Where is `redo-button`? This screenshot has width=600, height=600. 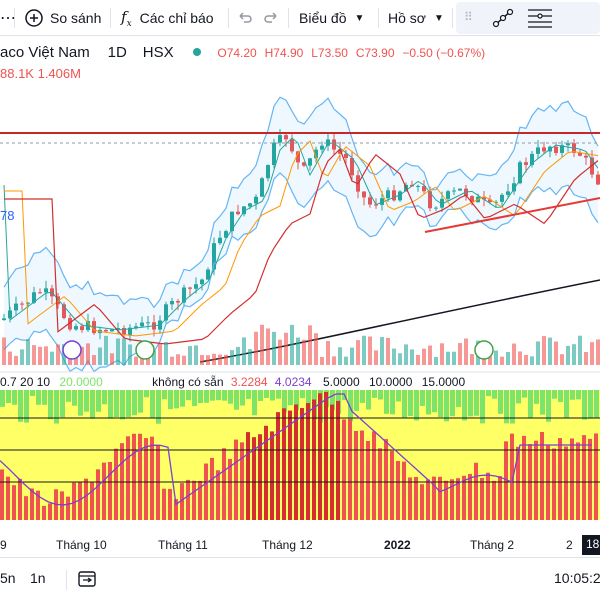
redo-button is located at coordinates (271, 18).